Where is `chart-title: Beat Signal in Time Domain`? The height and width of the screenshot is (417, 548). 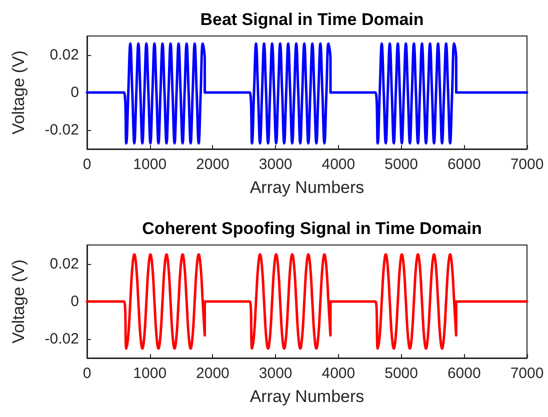 chart-title: Beat Signal in Time Domain is located at coordinates (312, 19).